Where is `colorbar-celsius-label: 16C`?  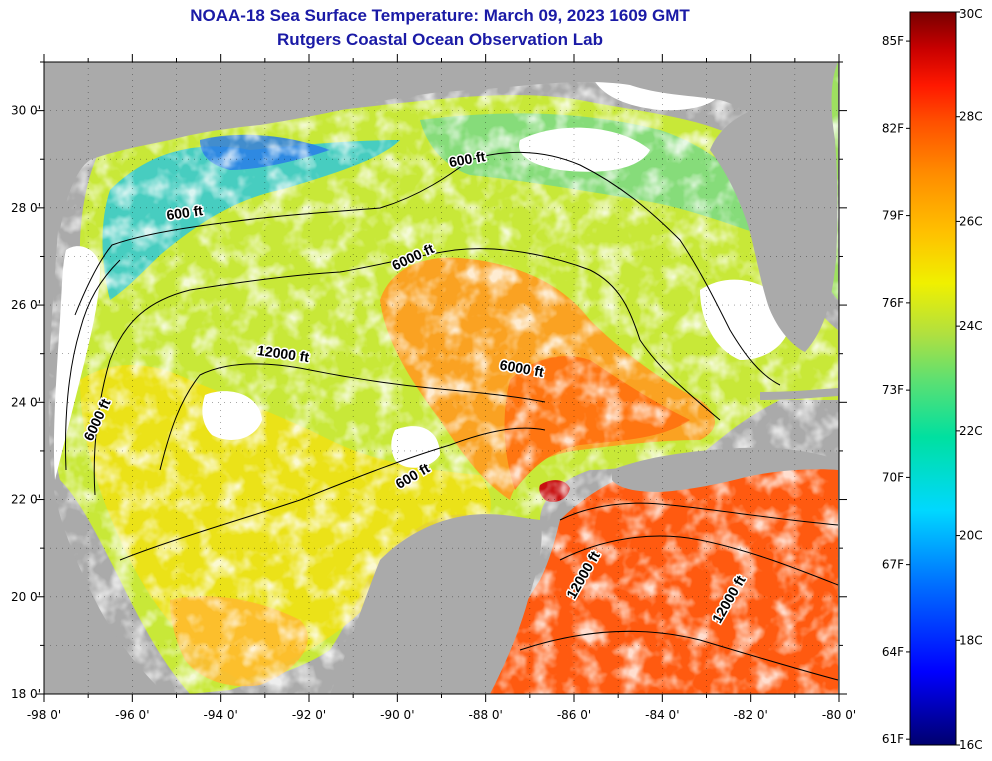
colorbar-celsius-label: 16C is located at coordinates (971, 745).